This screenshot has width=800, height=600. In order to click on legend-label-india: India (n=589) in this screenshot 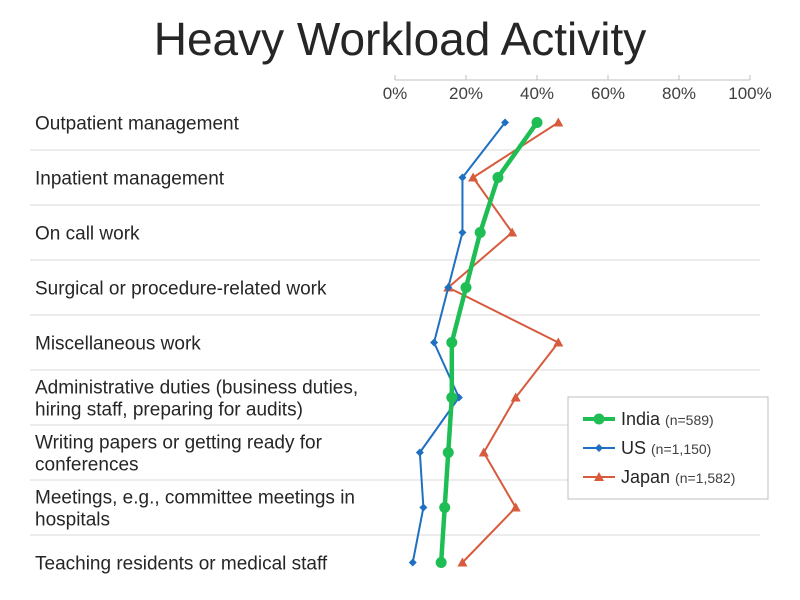, I will do `click(667, 419)`.